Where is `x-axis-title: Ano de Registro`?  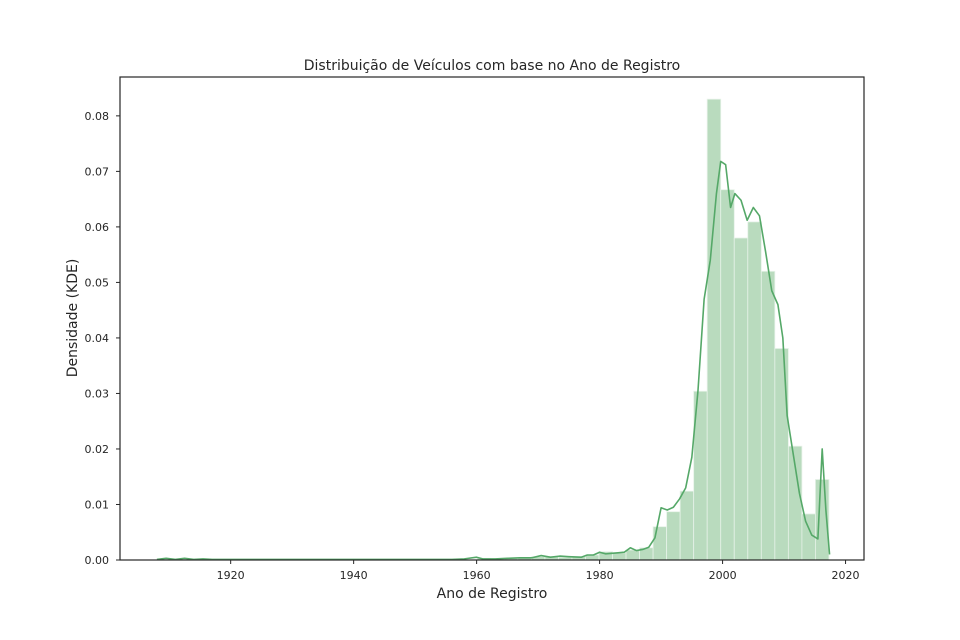 x-axis-title: Ano de Registro is located at coordinates (492, 594).